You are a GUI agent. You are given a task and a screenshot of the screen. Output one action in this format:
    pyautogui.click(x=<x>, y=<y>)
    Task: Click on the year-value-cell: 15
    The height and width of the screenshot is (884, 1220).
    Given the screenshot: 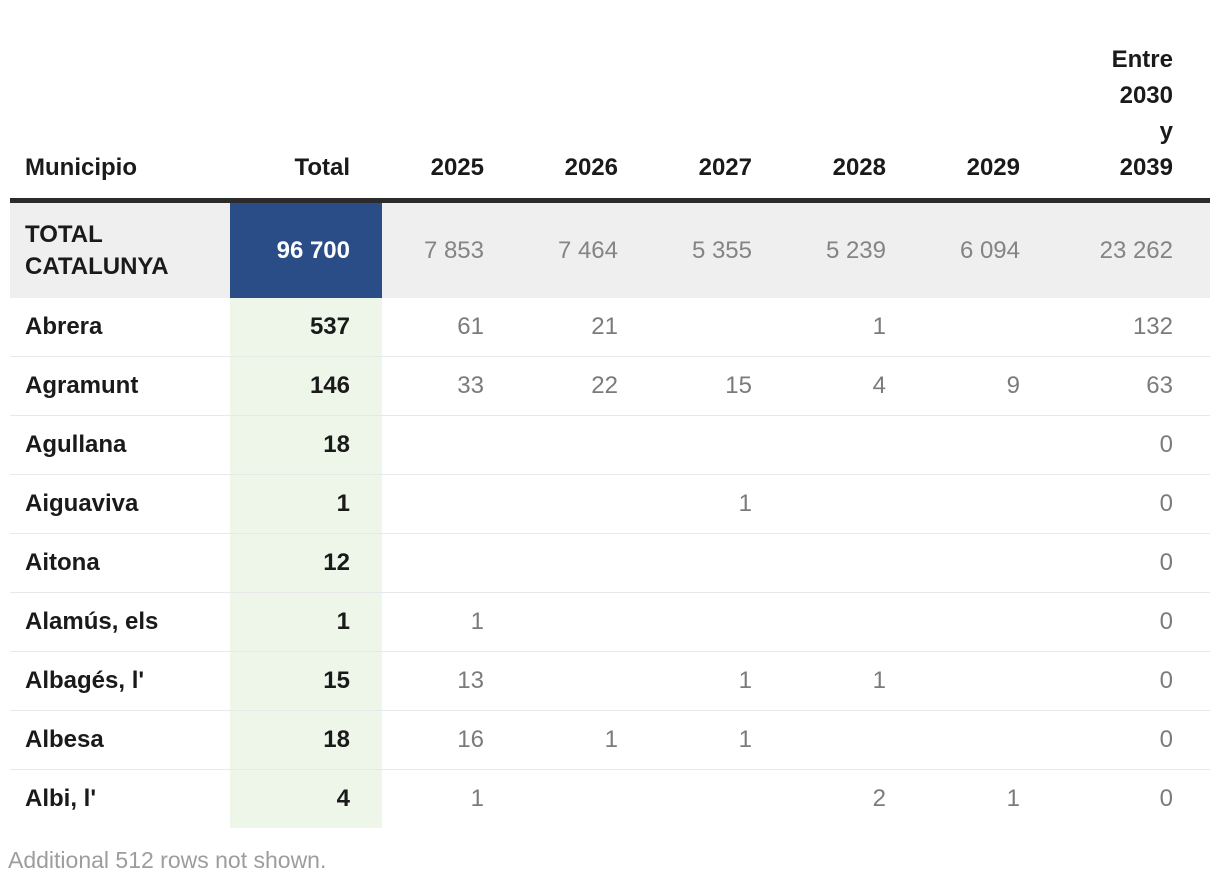 What is the action you would take?
    pyautogui.click(x=717, y=386)
    